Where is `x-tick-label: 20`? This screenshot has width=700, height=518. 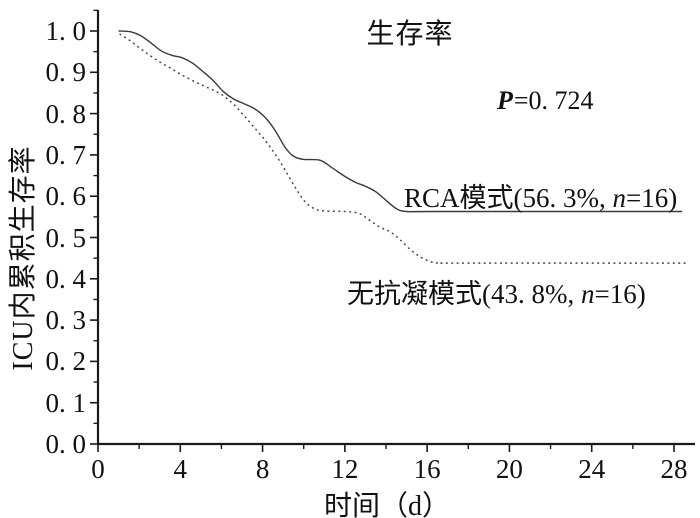
x-tick-label: 20 is located at coordinates (509, 469).